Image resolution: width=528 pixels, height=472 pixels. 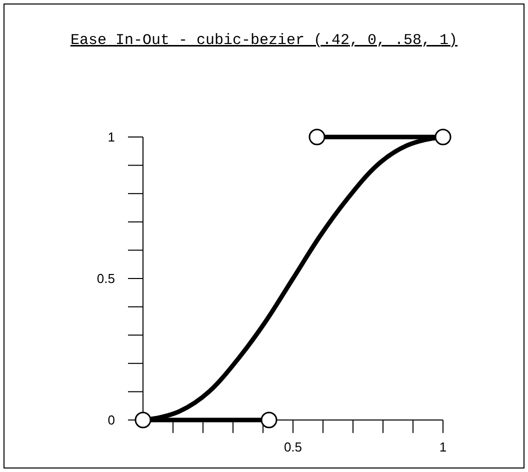 I want to click on y-tick-label: 0.5, so click(x=105, y=278).